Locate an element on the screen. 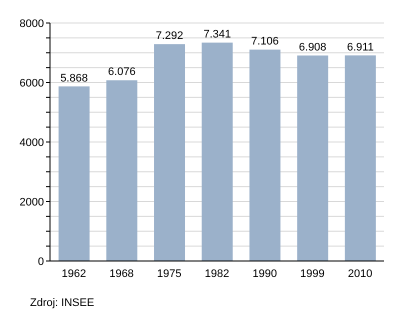 This screenshot has height=323, width=400. data-label: 7.292 is located at coordinates (170, 36).